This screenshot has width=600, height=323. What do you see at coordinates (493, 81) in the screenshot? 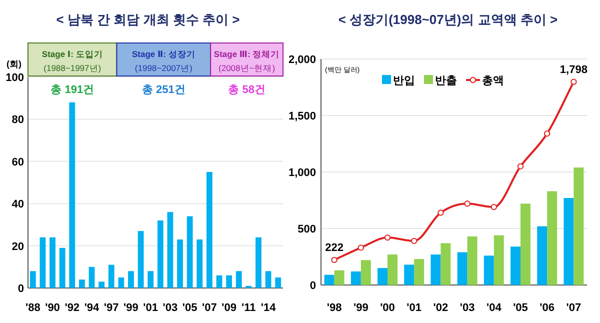
I see `legend-label: 총액` at bounding box center [493, 81].